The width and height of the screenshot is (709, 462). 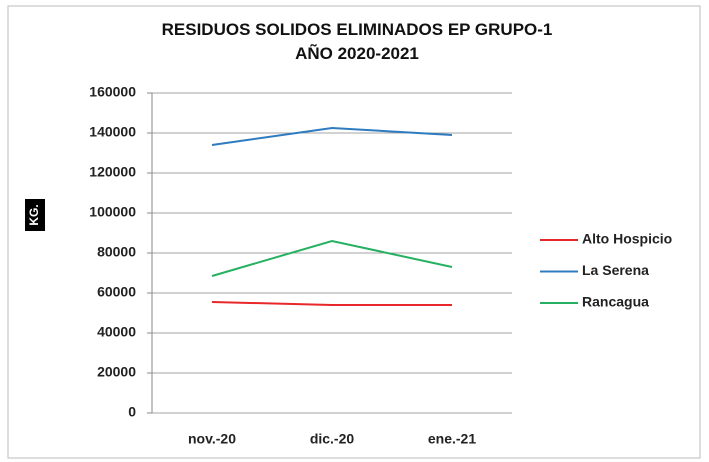 I want to click on legend-label: Alto Hospicio, so click(x=627, y=239).